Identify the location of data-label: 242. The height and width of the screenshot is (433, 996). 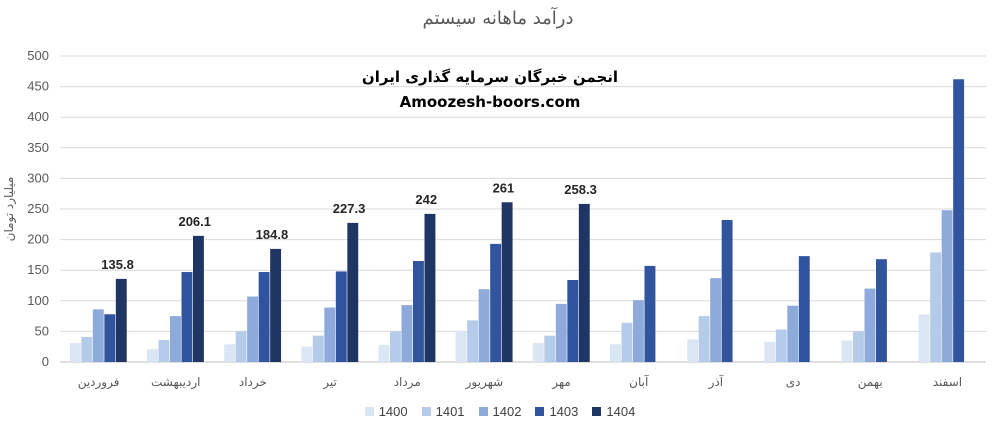
(426, 199).